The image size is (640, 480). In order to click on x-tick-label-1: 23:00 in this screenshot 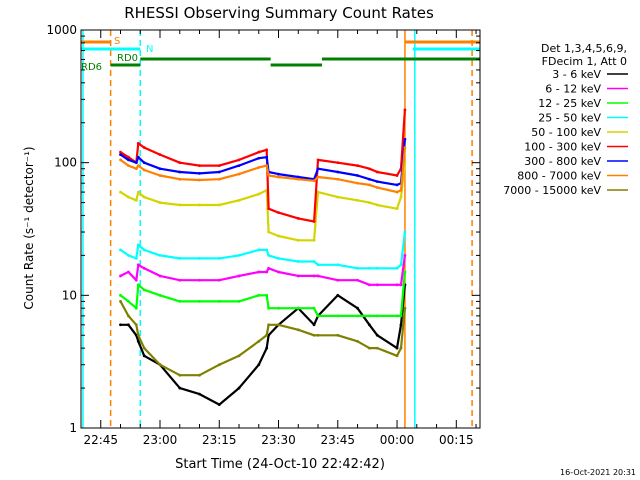, I will do `click(160, 440)`.